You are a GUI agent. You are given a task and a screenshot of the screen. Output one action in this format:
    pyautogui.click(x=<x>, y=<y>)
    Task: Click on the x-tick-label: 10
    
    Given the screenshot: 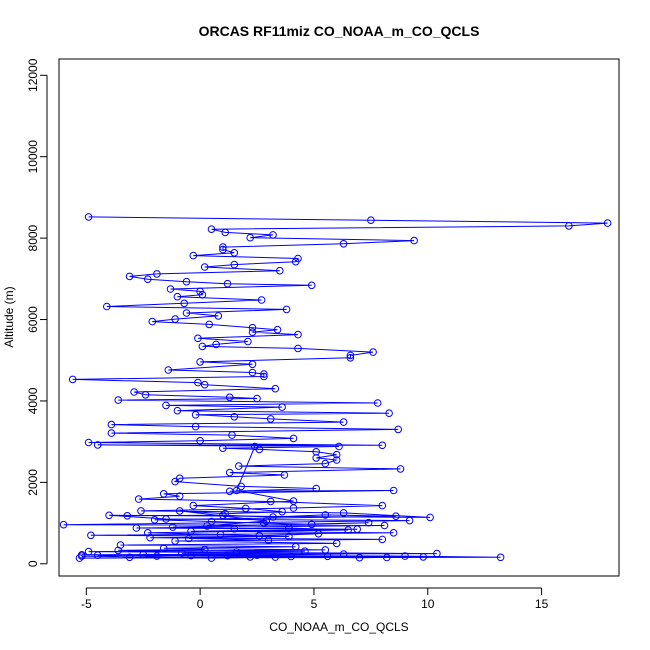 What is the action you would take?
    pyautogui.click(x=428, y=604)
    